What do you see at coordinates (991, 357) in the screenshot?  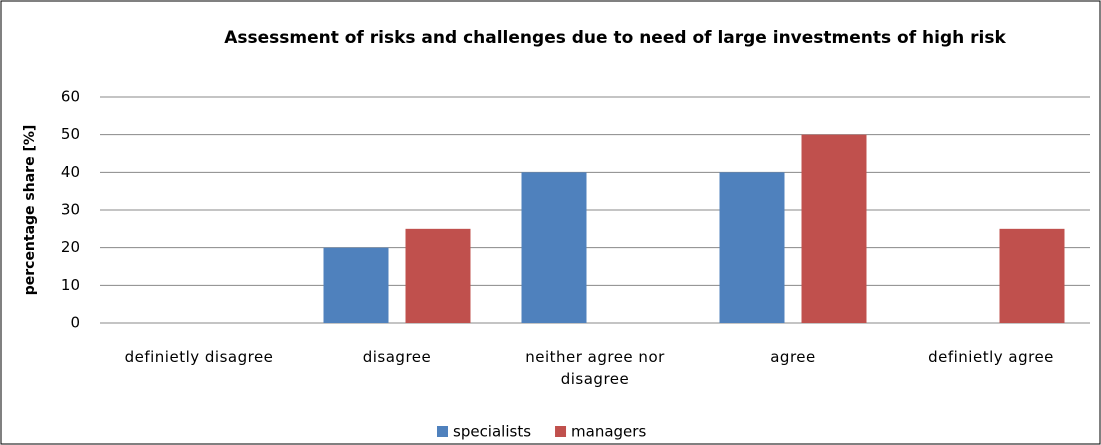 I see `x-tick-label: definietly agree` at bounding box center [991, 357].